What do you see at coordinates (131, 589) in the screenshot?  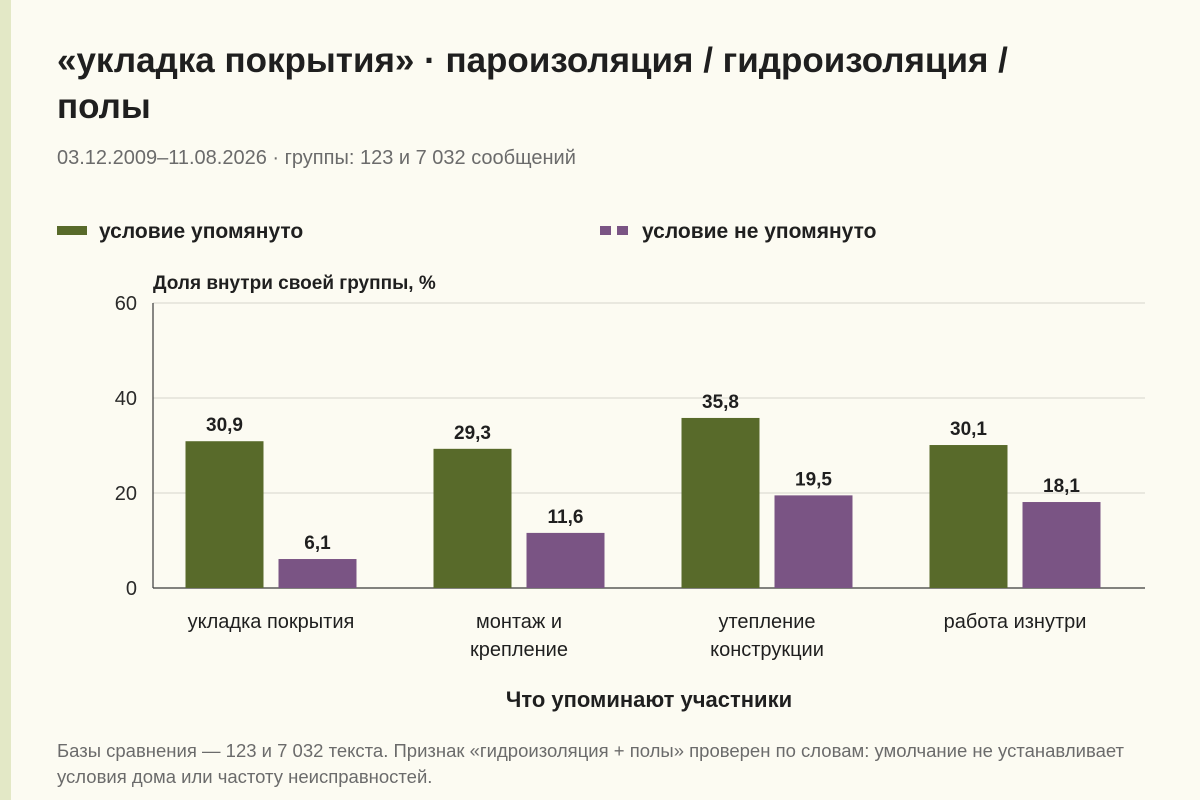 I see `y-tick-label: 0` at bounding box center [131, 589].